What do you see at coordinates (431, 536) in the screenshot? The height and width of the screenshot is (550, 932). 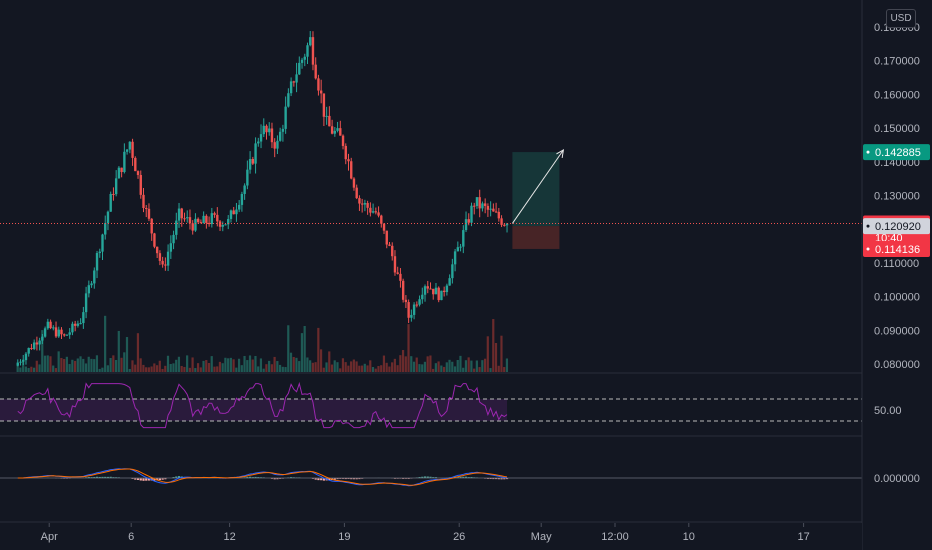 I see `time-axis: Apr 6 12 19 26 May 12:00 10 17` at bounding box center [431, 536].